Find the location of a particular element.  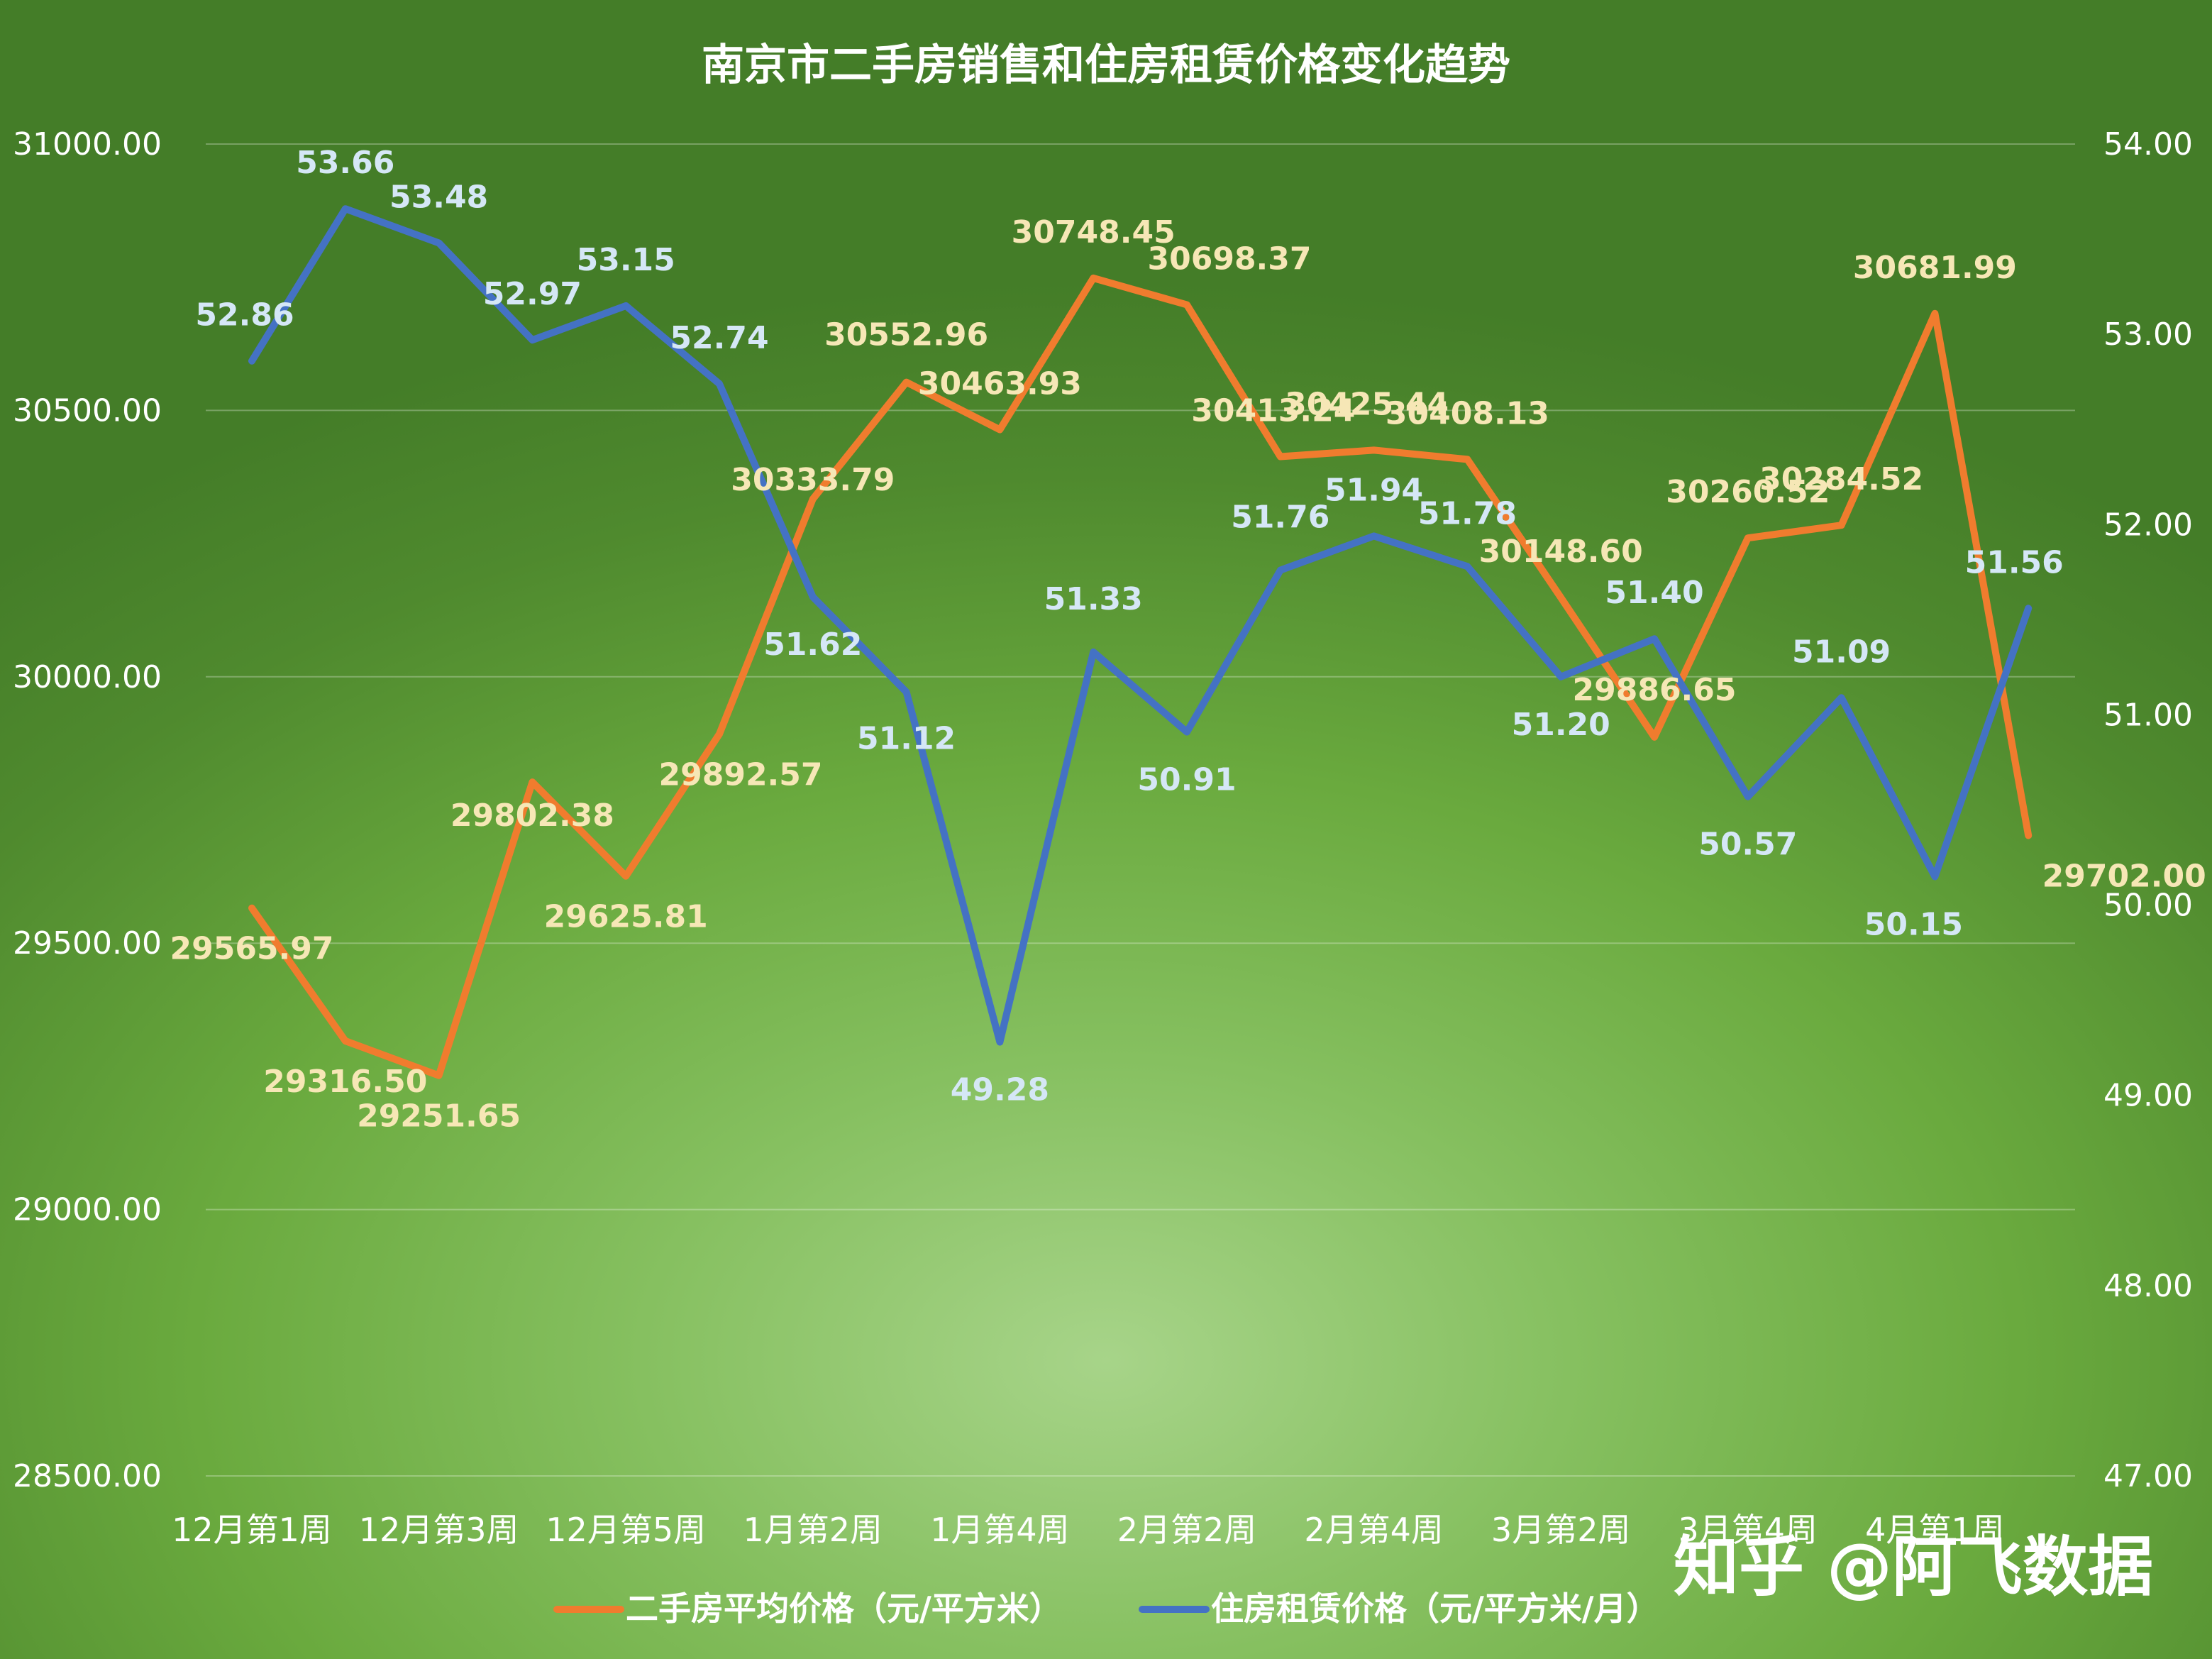

data-label-rent-price: 50.91 is located at coordinates (1186, 780).